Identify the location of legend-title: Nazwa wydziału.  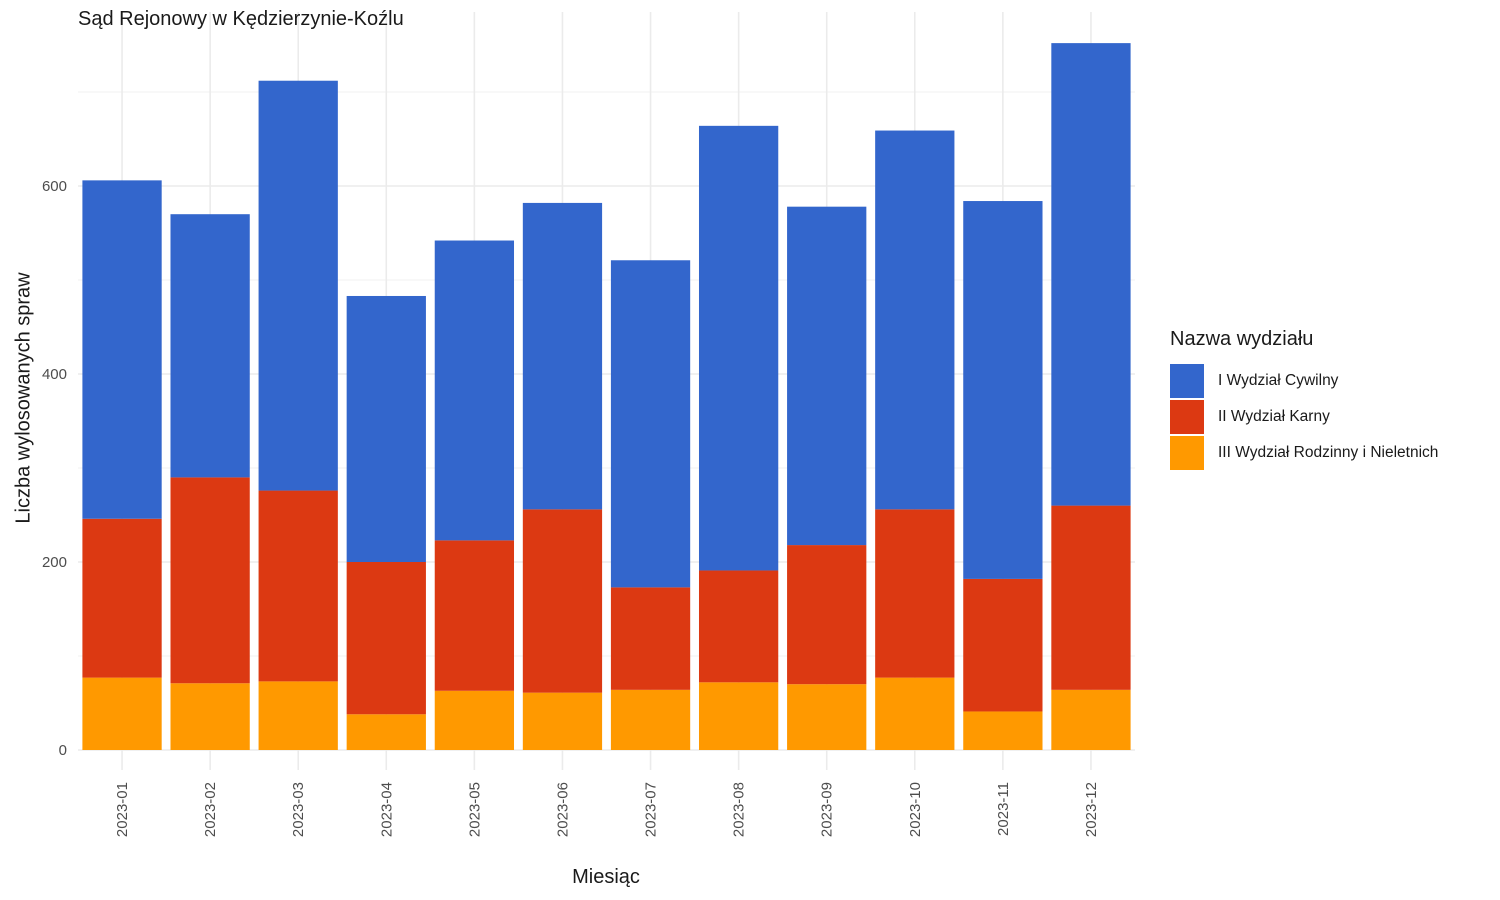
(1242, 339).